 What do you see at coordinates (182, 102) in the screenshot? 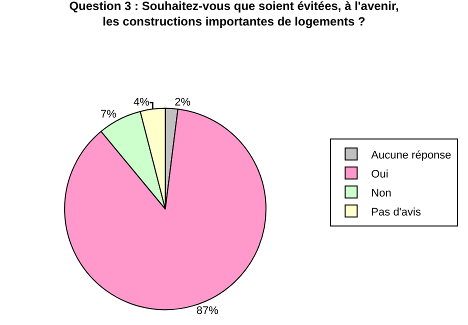
I see `data-label: 2%` at bounding box center [182, 102].